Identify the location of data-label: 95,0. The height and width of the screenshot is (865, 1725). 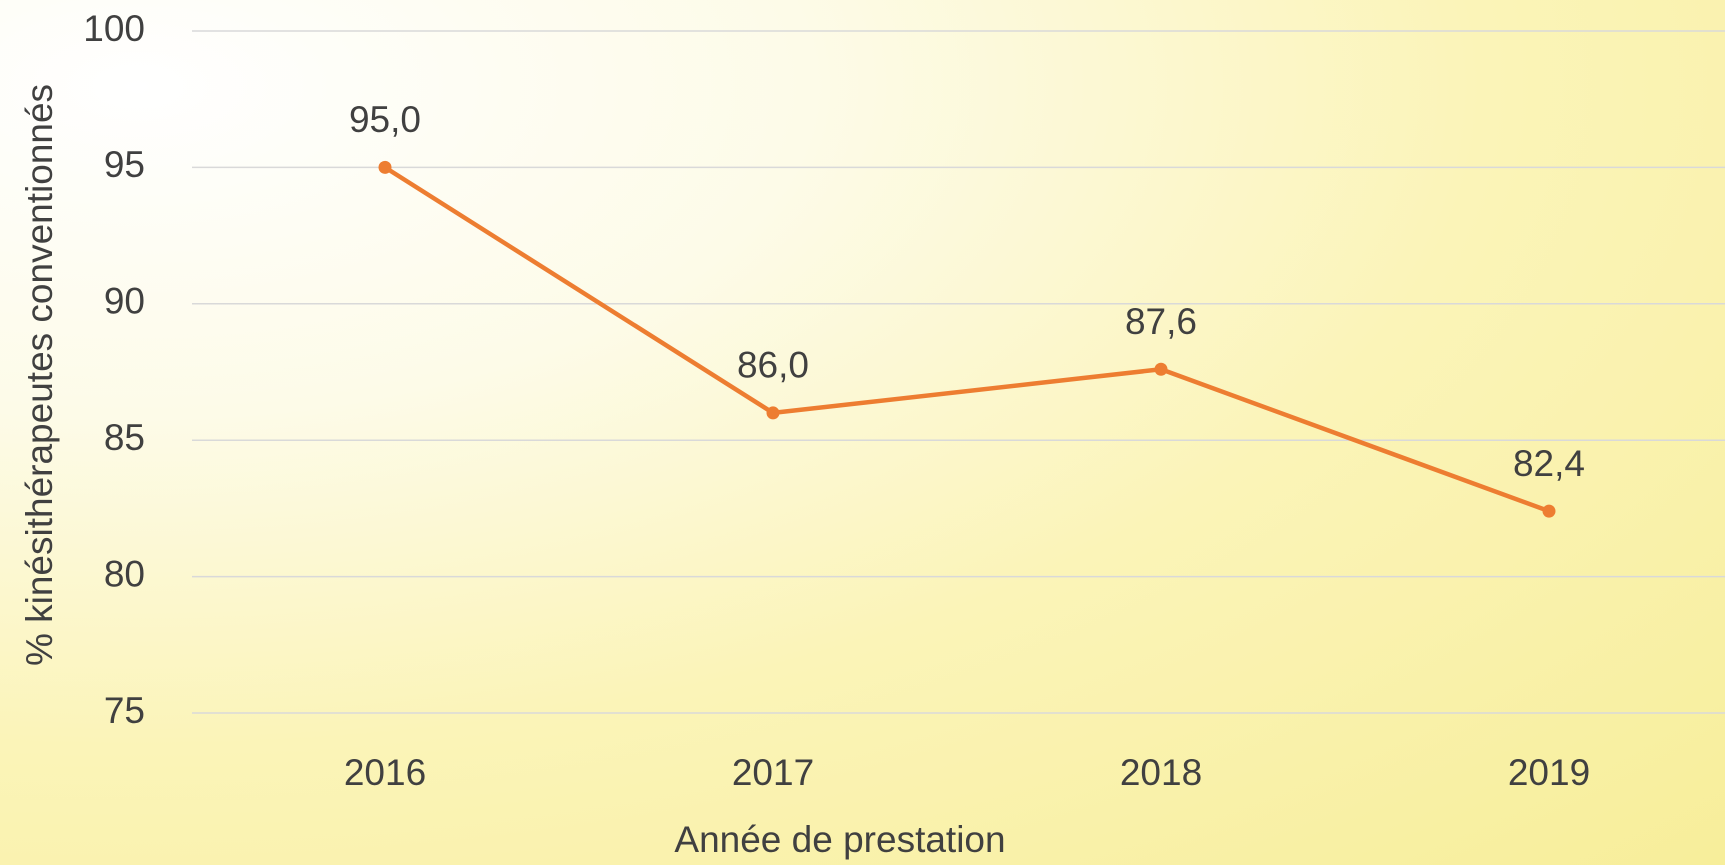
(385, 119).